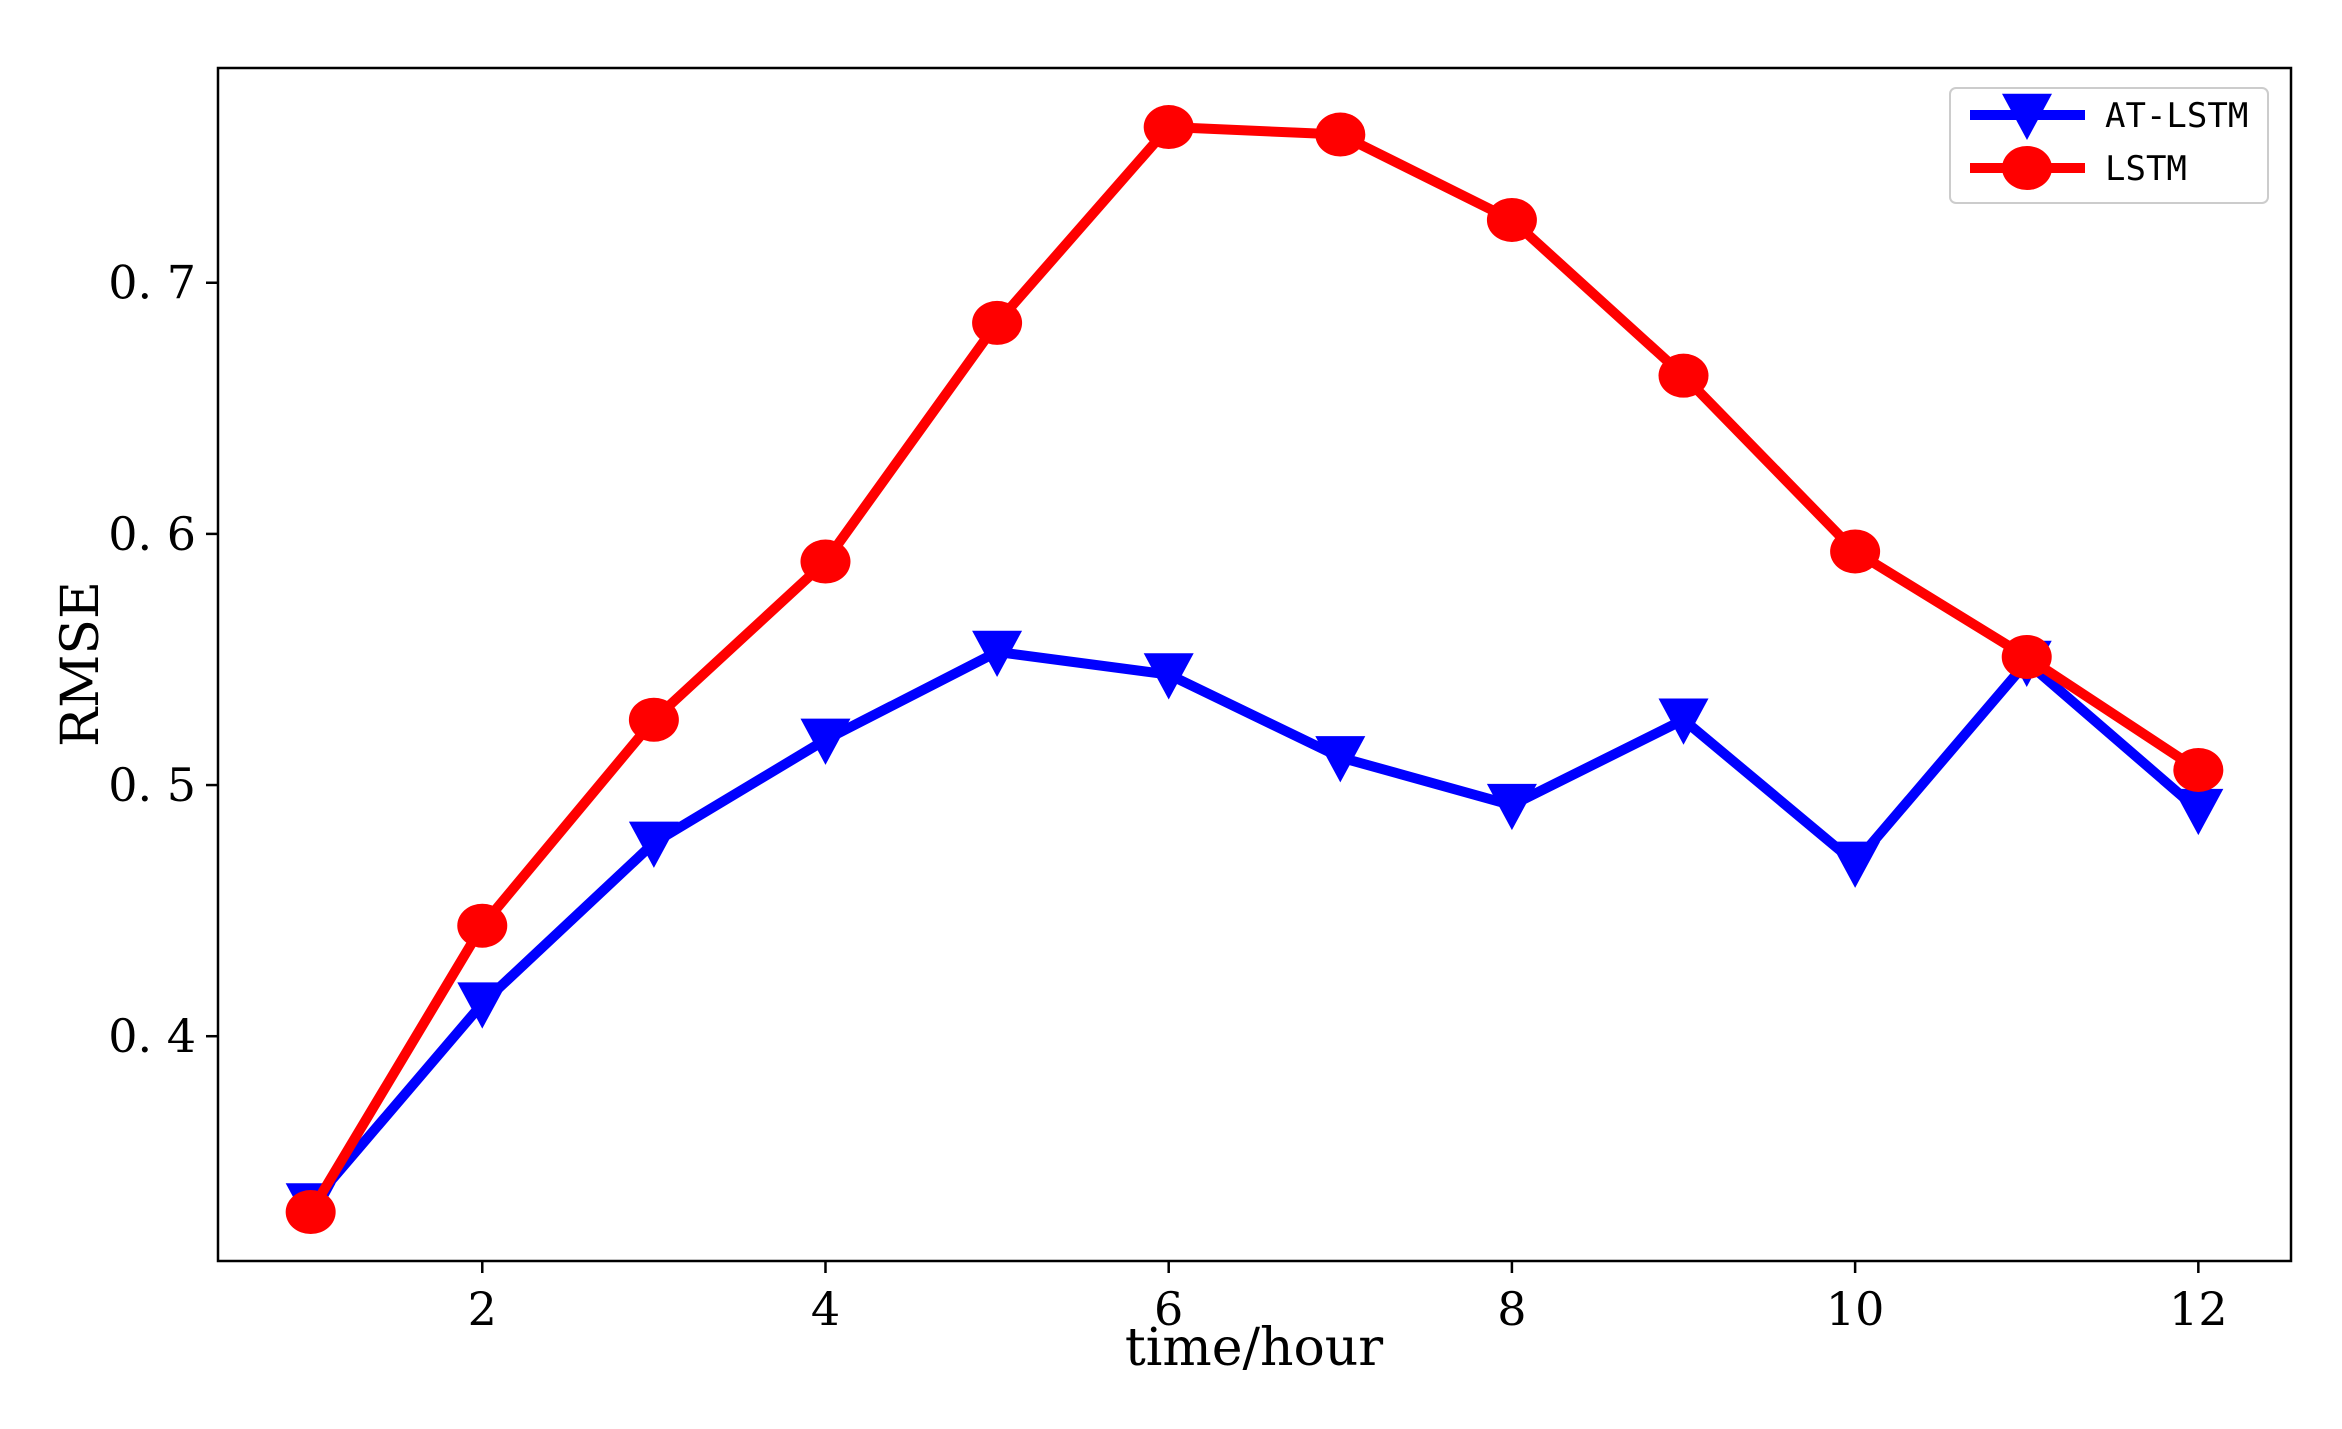 This screenshot has height=1429, width=2342. I want to click on y-tick-label: 0. 6, so click(152, 534).